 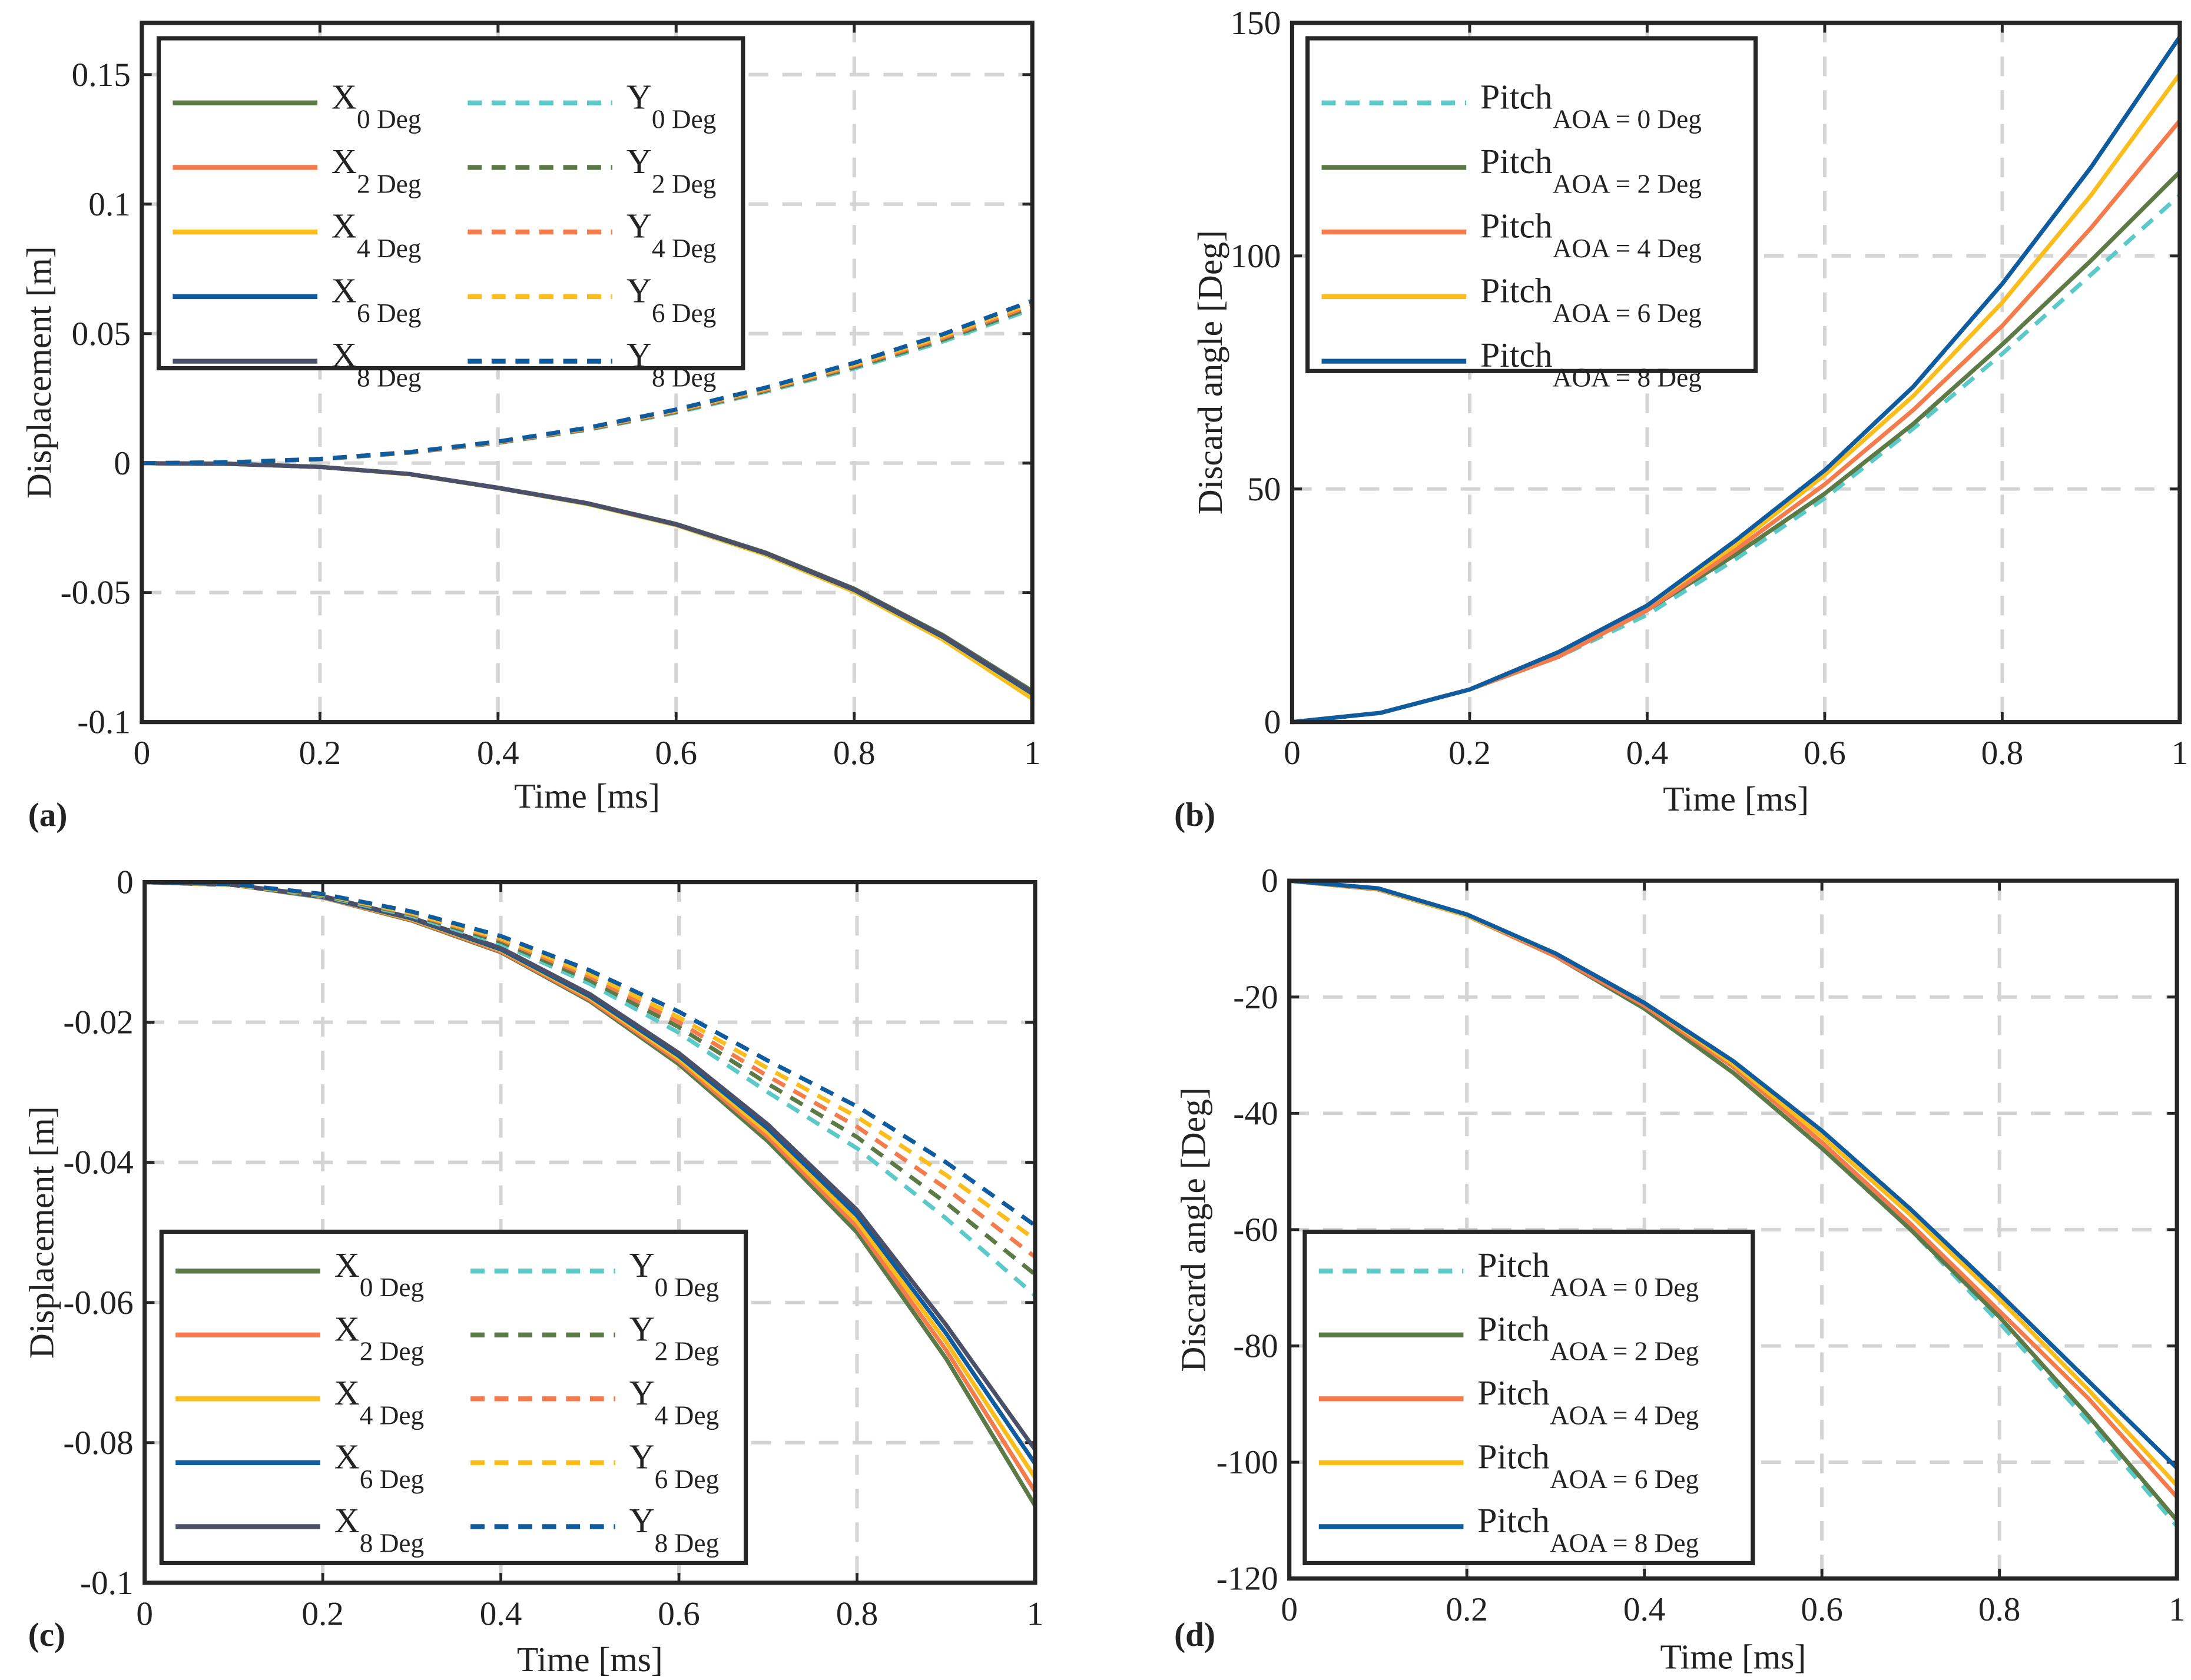 I want to click on y-tick-label: -0.1, so click(x=107, y=1583).